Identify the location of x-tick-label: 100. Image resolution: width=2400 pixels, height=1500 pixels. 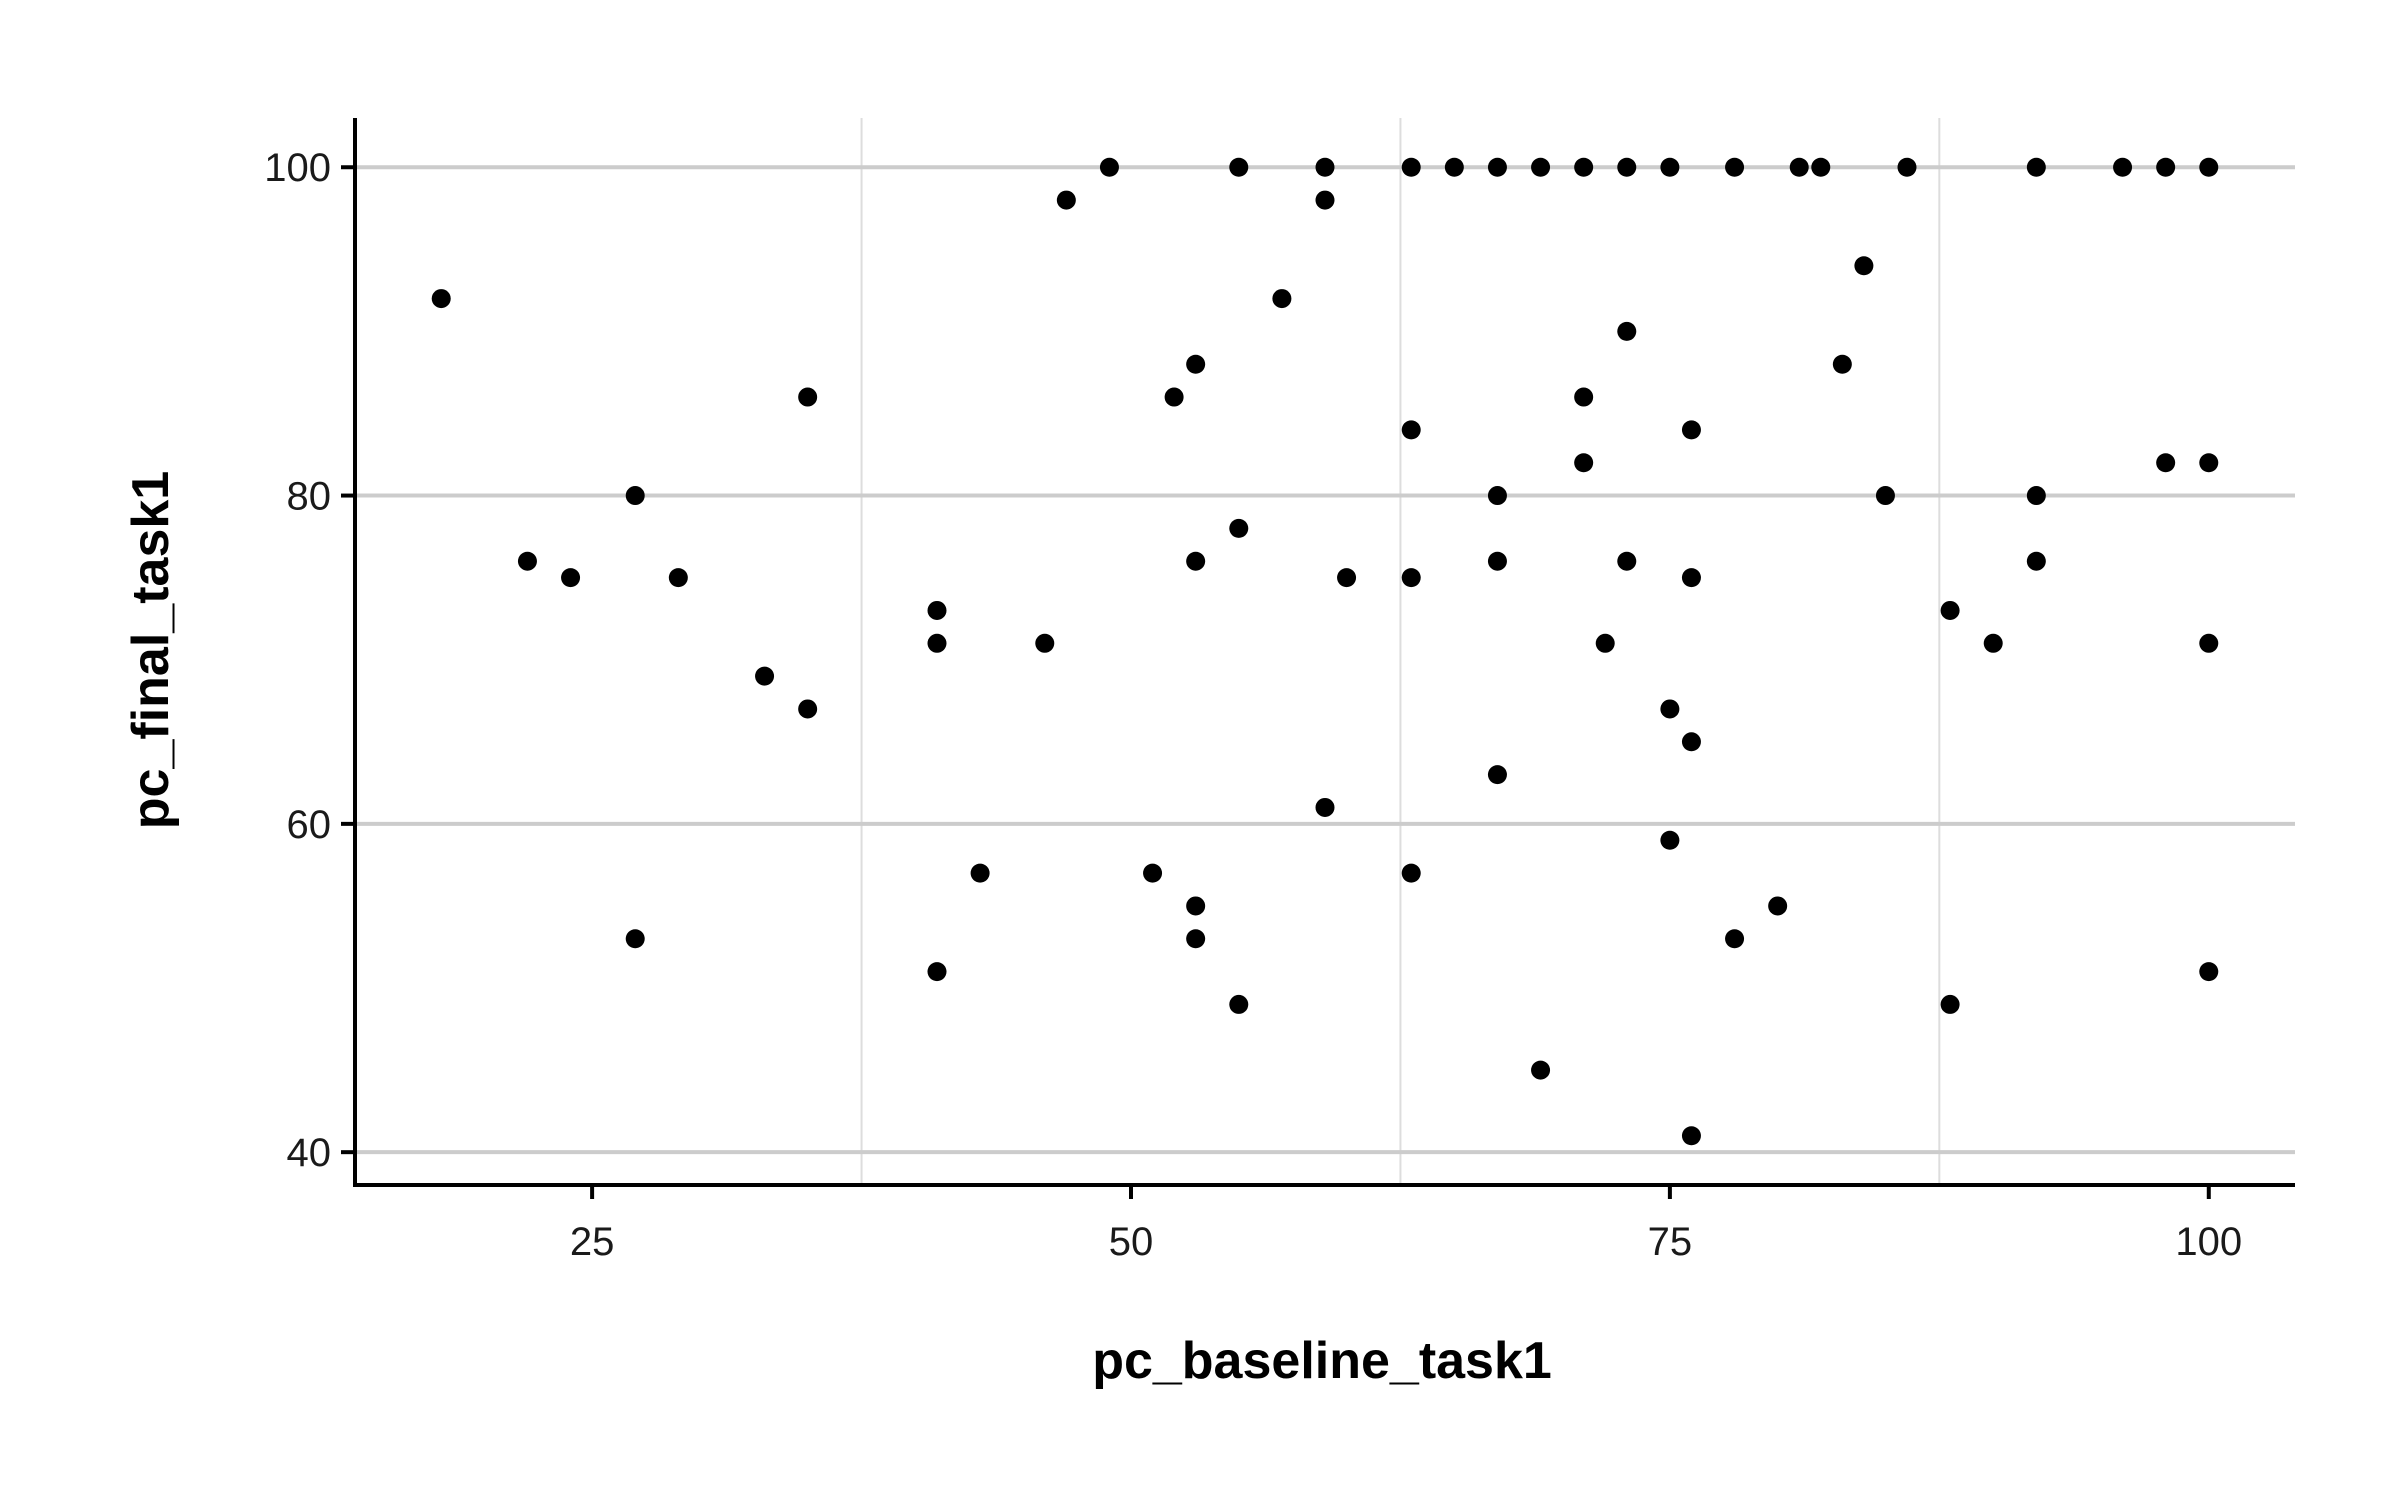
(2208, 1242).